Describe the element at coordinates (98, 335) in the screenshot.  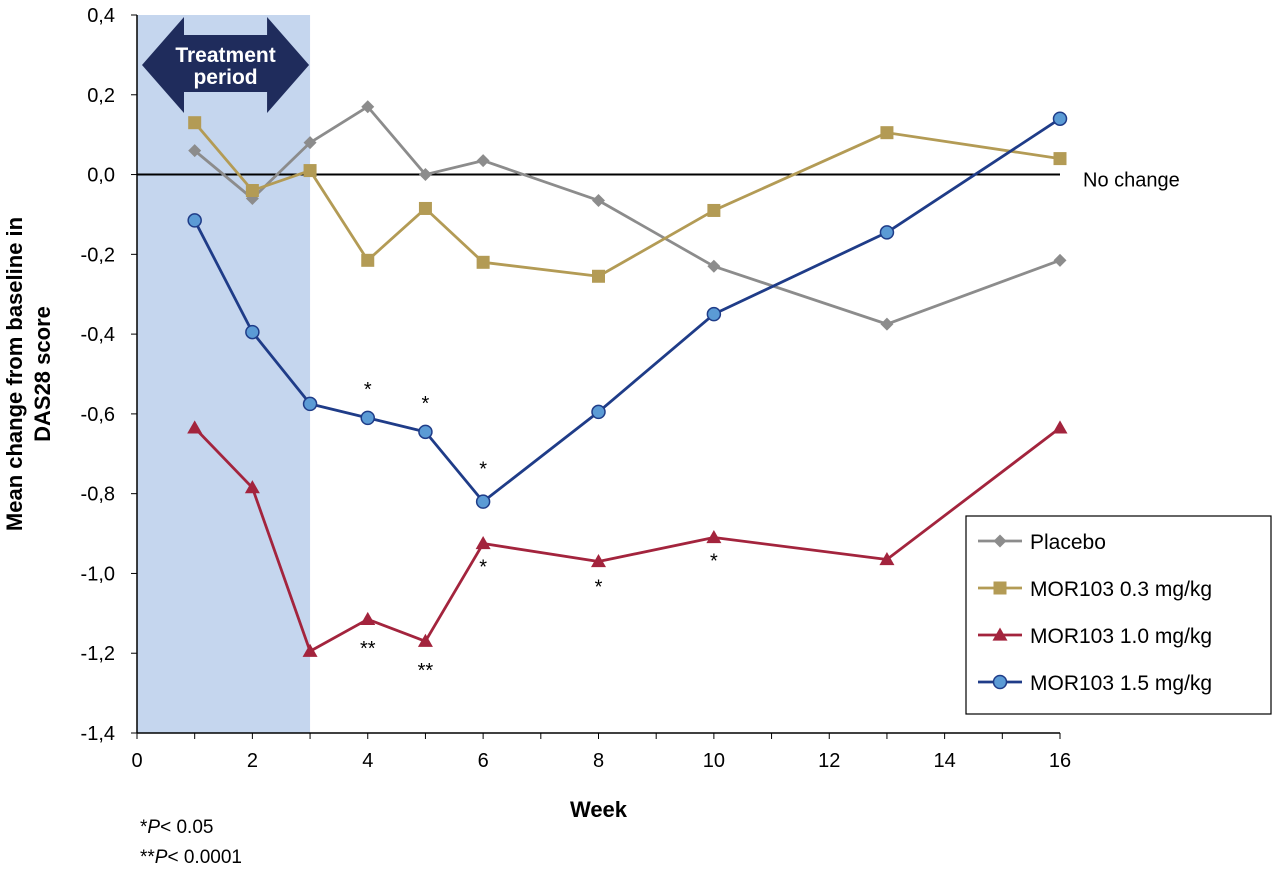
I see `y-tick-label: -0,4` at that location.